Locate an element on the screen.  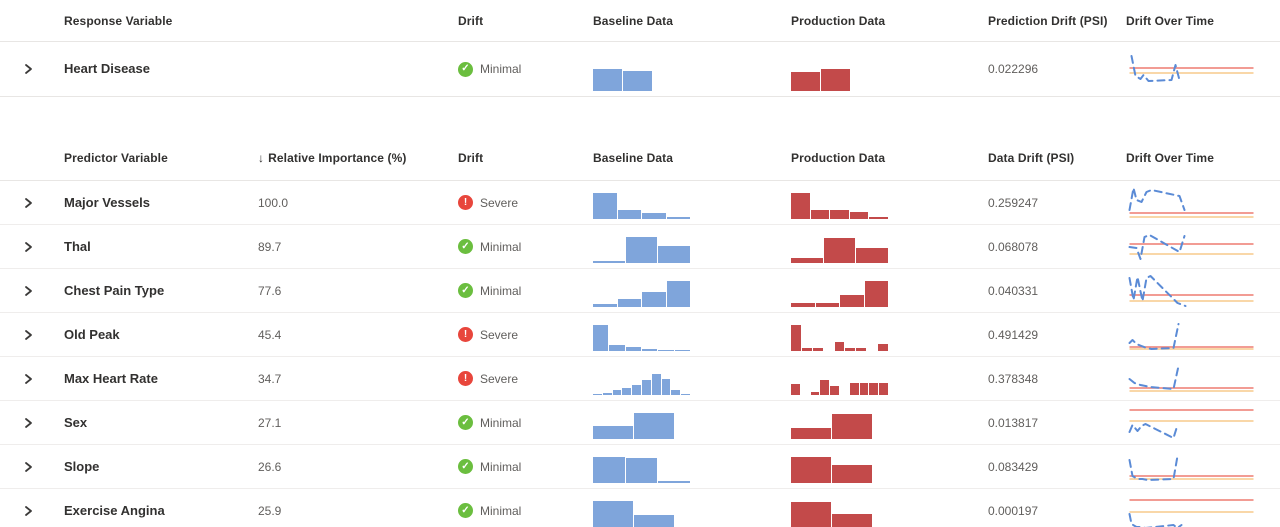
psi-value-cell: 0.040331 is located at coordinates (1013, 290).